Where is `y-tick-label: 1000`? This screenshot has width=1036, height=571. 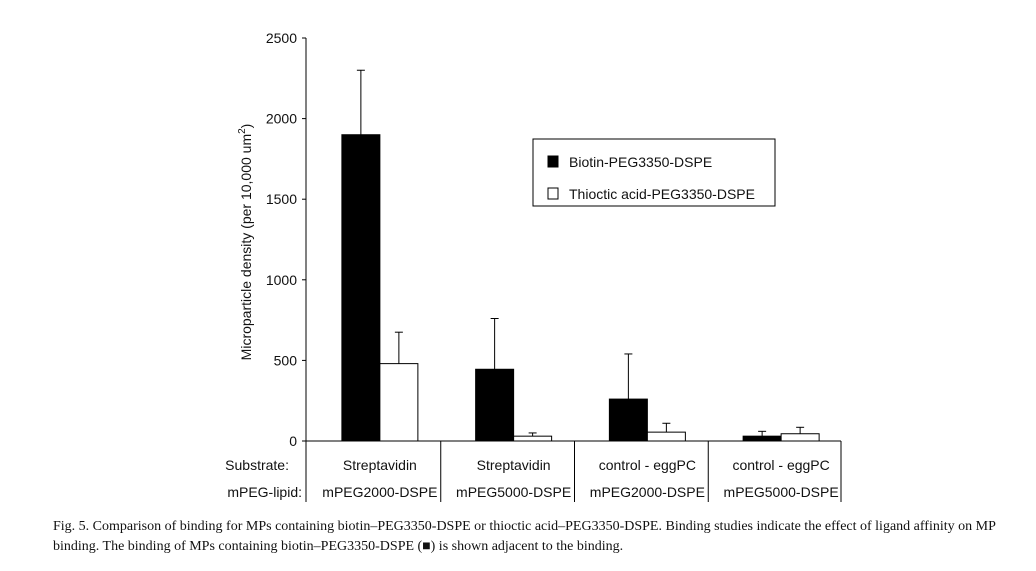
y-tick-label: 1000 is located at coordinates (281, 280).